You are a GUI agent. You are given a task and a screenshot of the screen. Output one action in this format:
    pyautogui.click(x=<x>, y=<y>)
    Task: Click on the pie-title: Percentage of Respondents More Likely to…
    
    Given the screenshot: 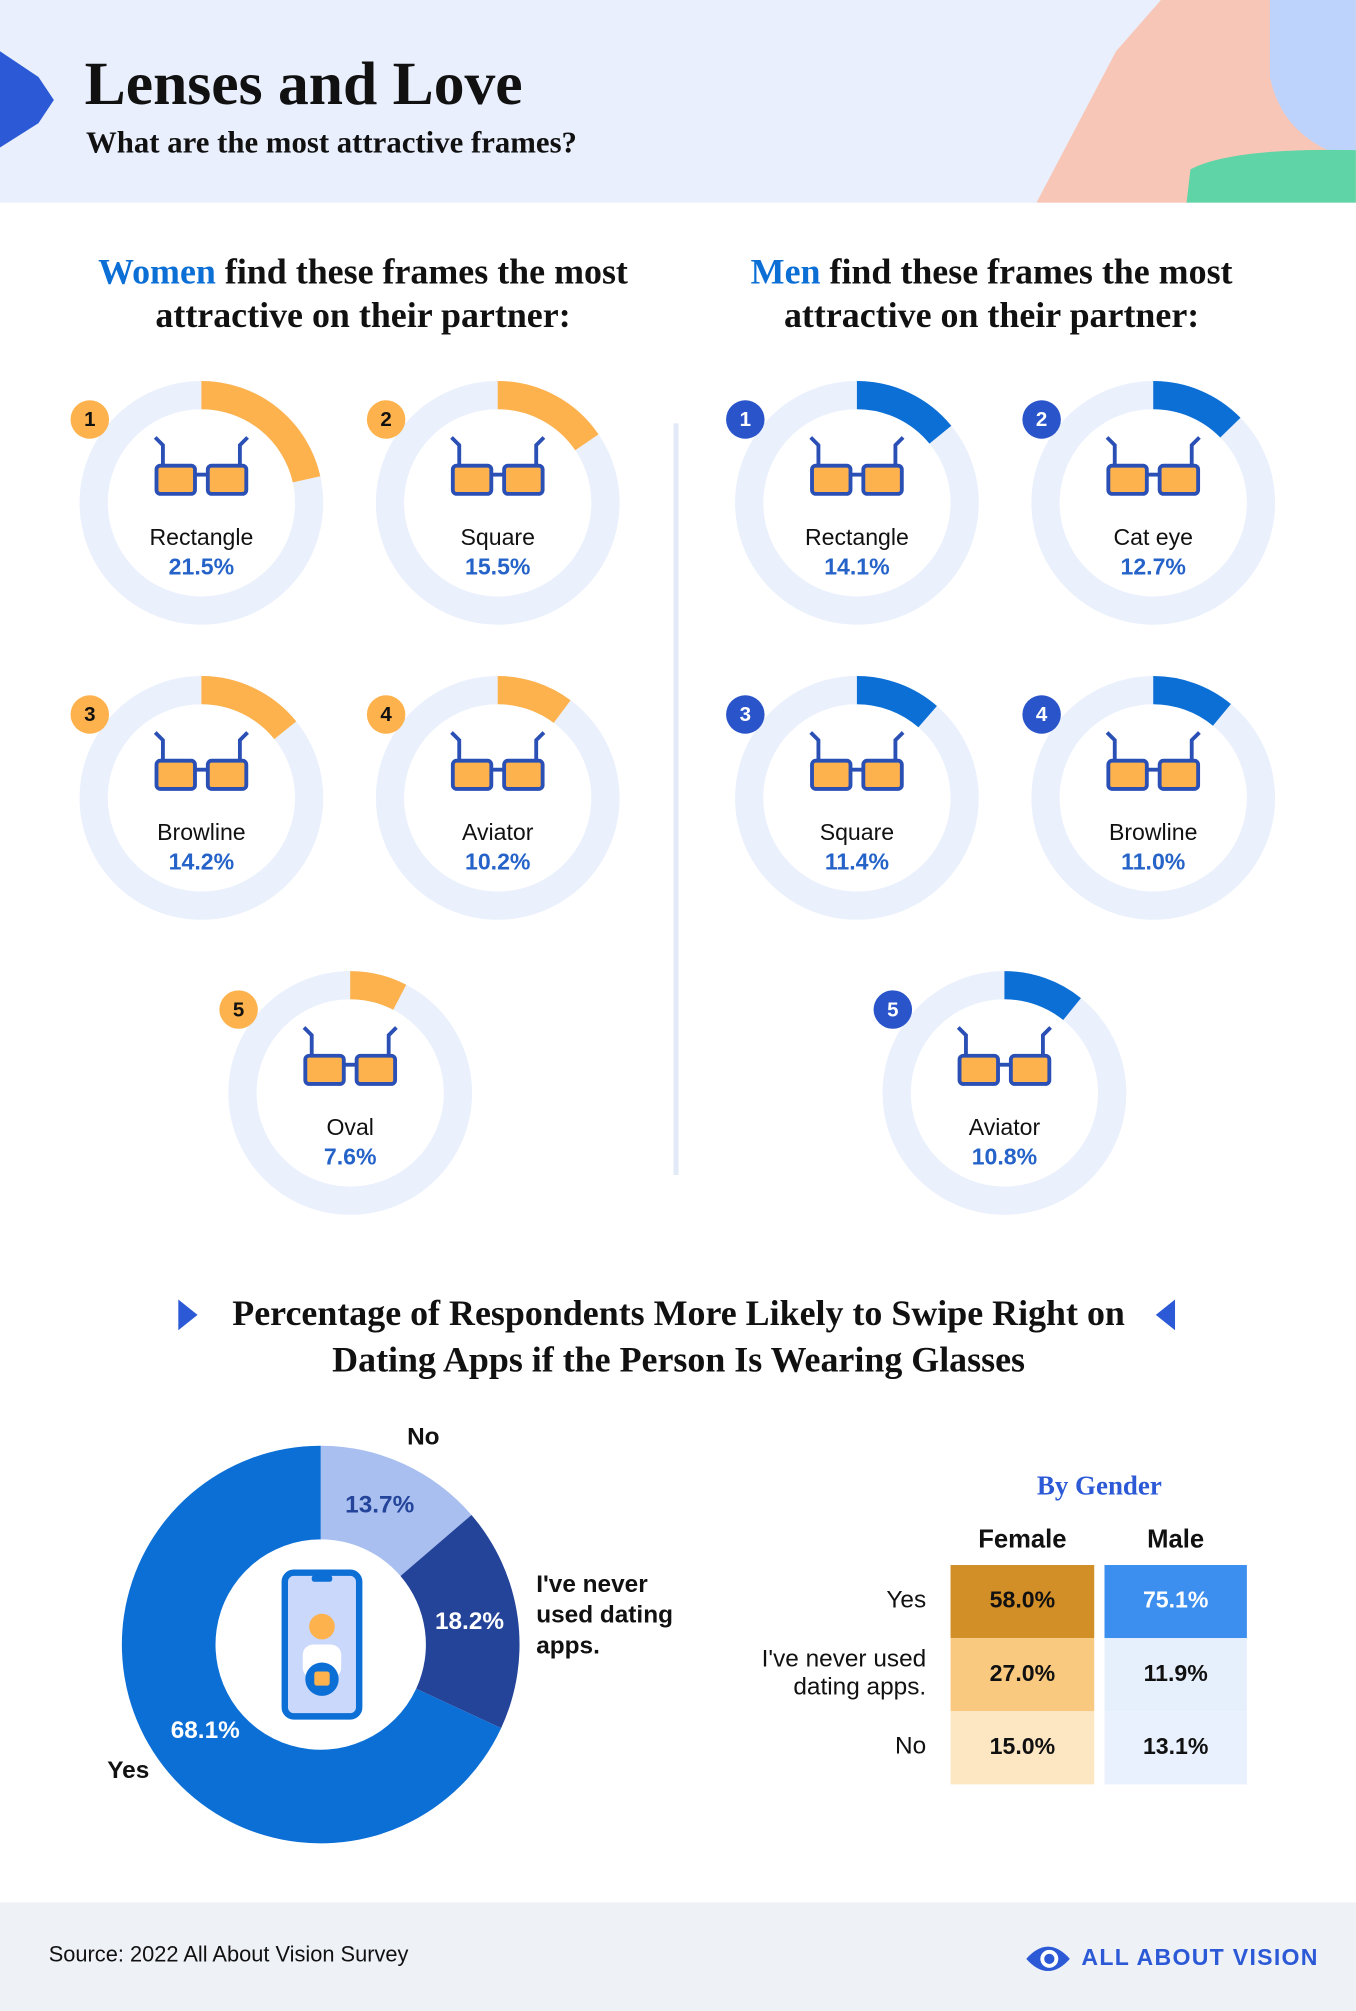 What is the action you would take?
    pyautogui.click(x=678, y=1337)
    